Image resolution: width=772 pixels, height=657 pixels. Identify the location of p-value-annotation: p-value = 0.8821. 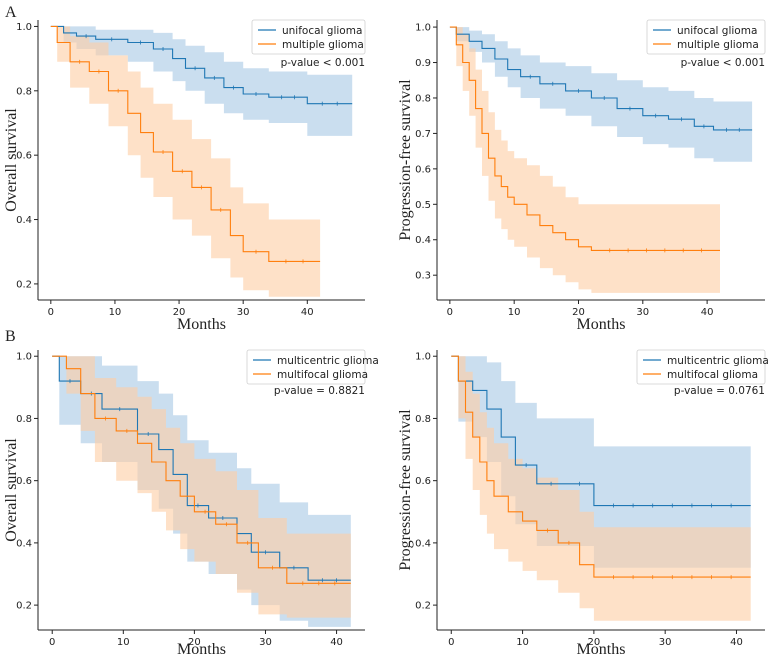
(319, 391).